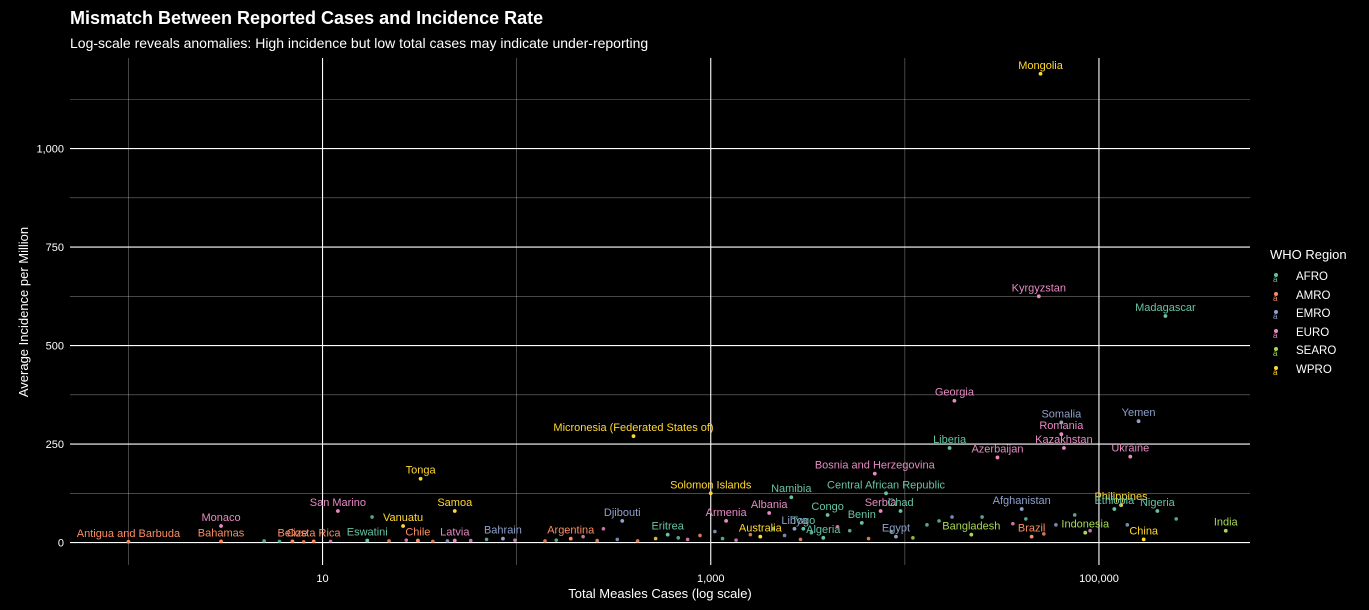 This screenshot has height=610, width=1369. What do you see at coordinates (900, 503) in the screenshot?
I see `point-label: Chad` at bounding box center [900, 503].